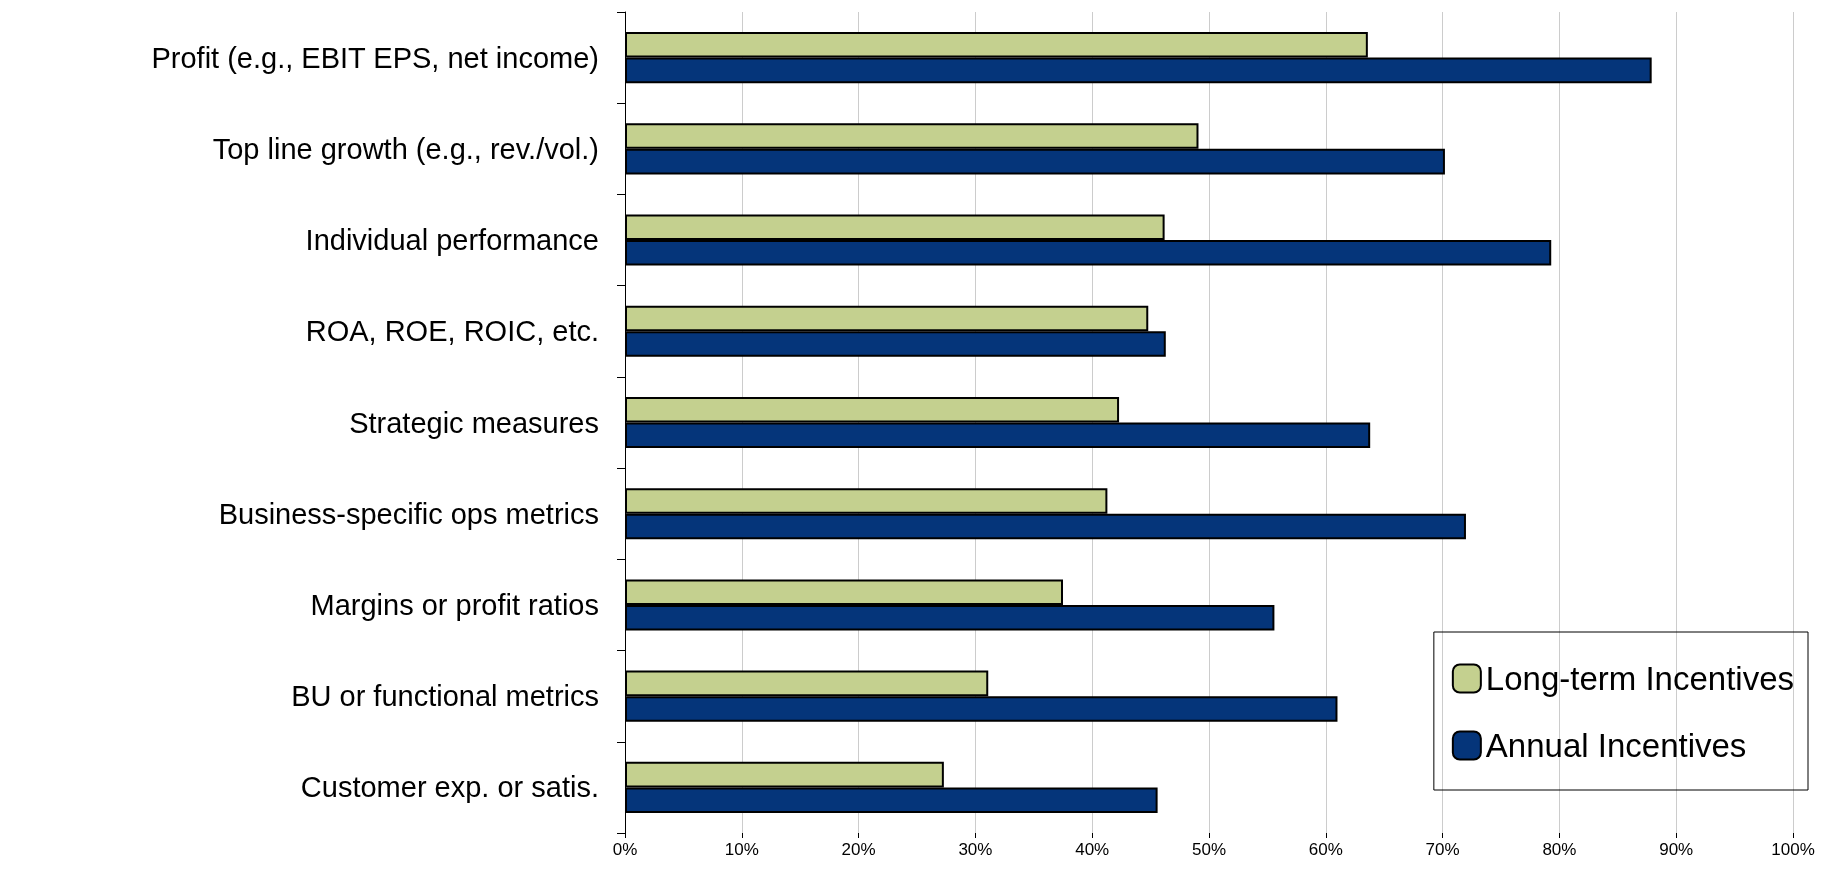  I want to click on y-tick-label: Customer exp. or satis., so click(449, 787).